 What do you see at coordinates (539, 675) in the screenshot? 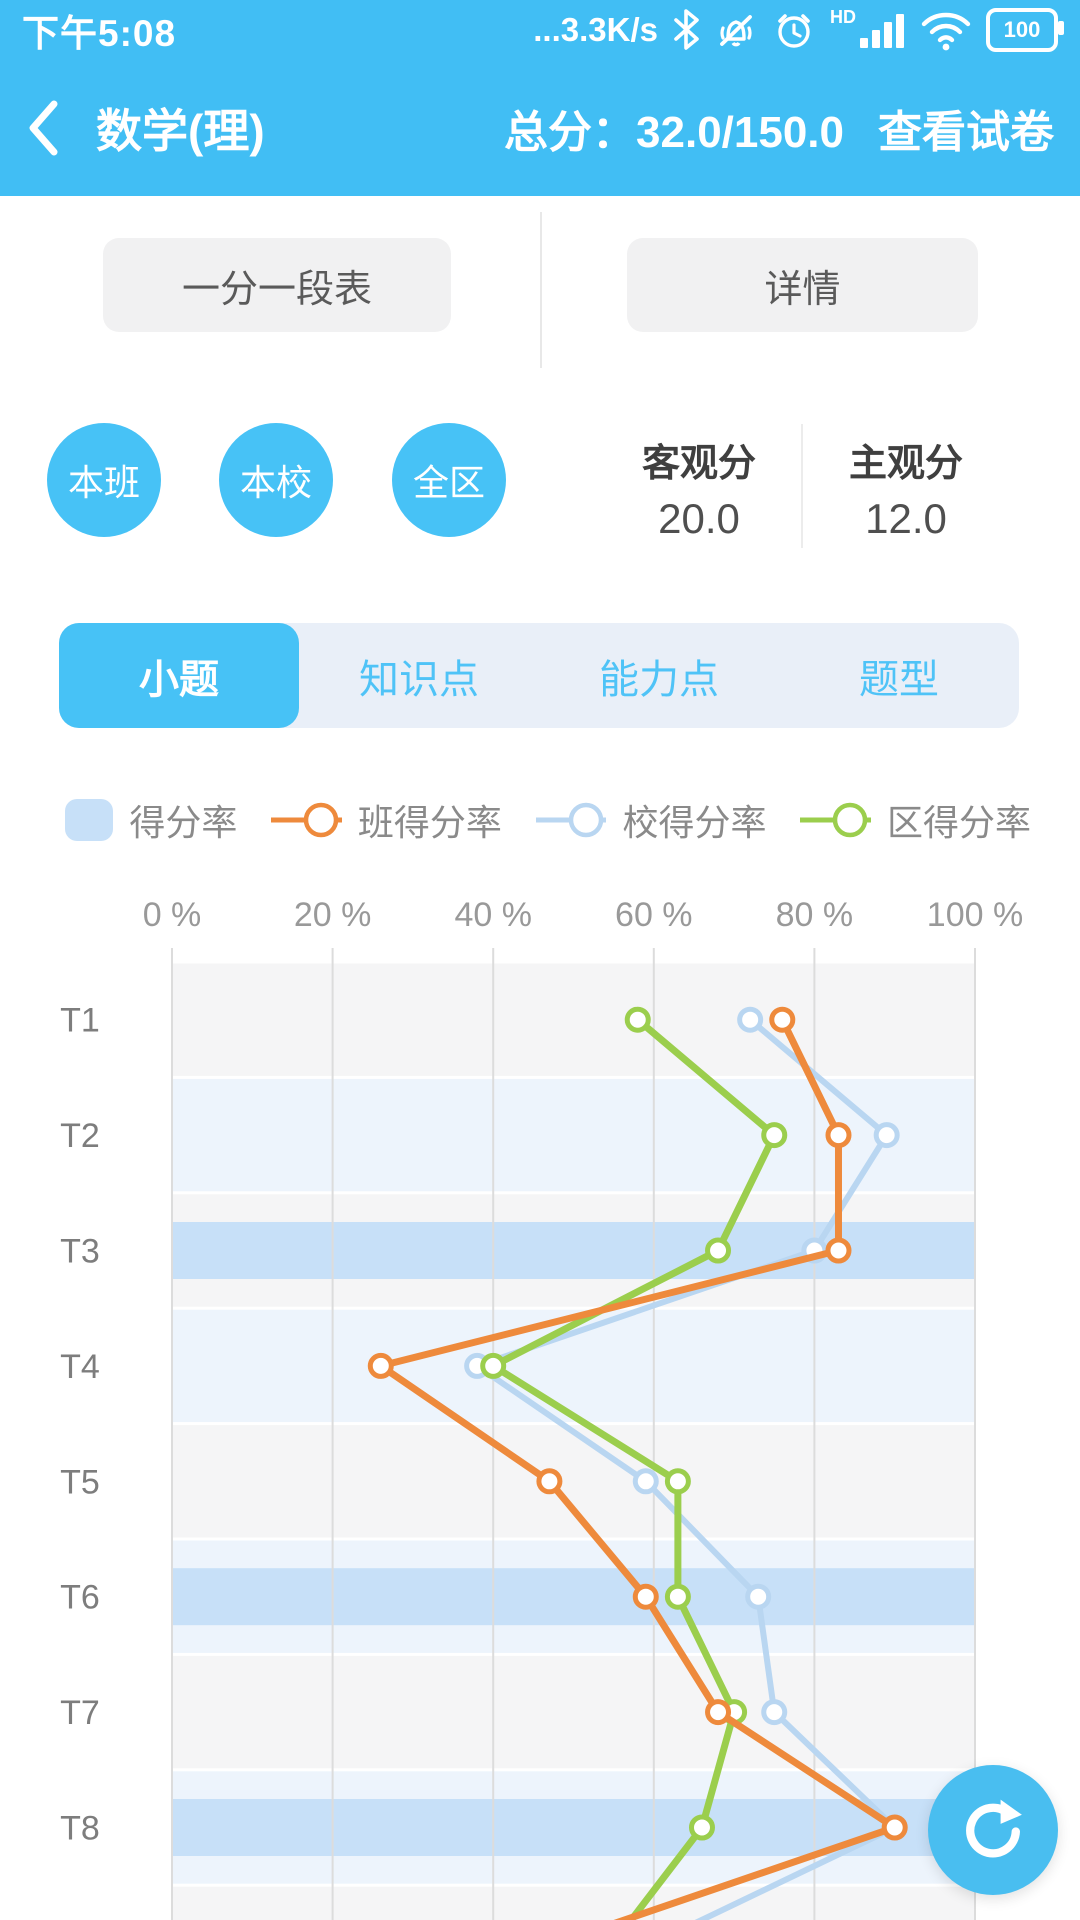
I see `category-tabs: 小题 知识点 能力点 题型` at bounding box center [539, 675].